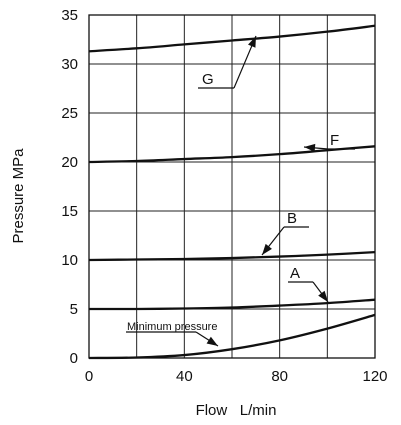  I want to click on y-tick-label: 15, so click(69, 211).